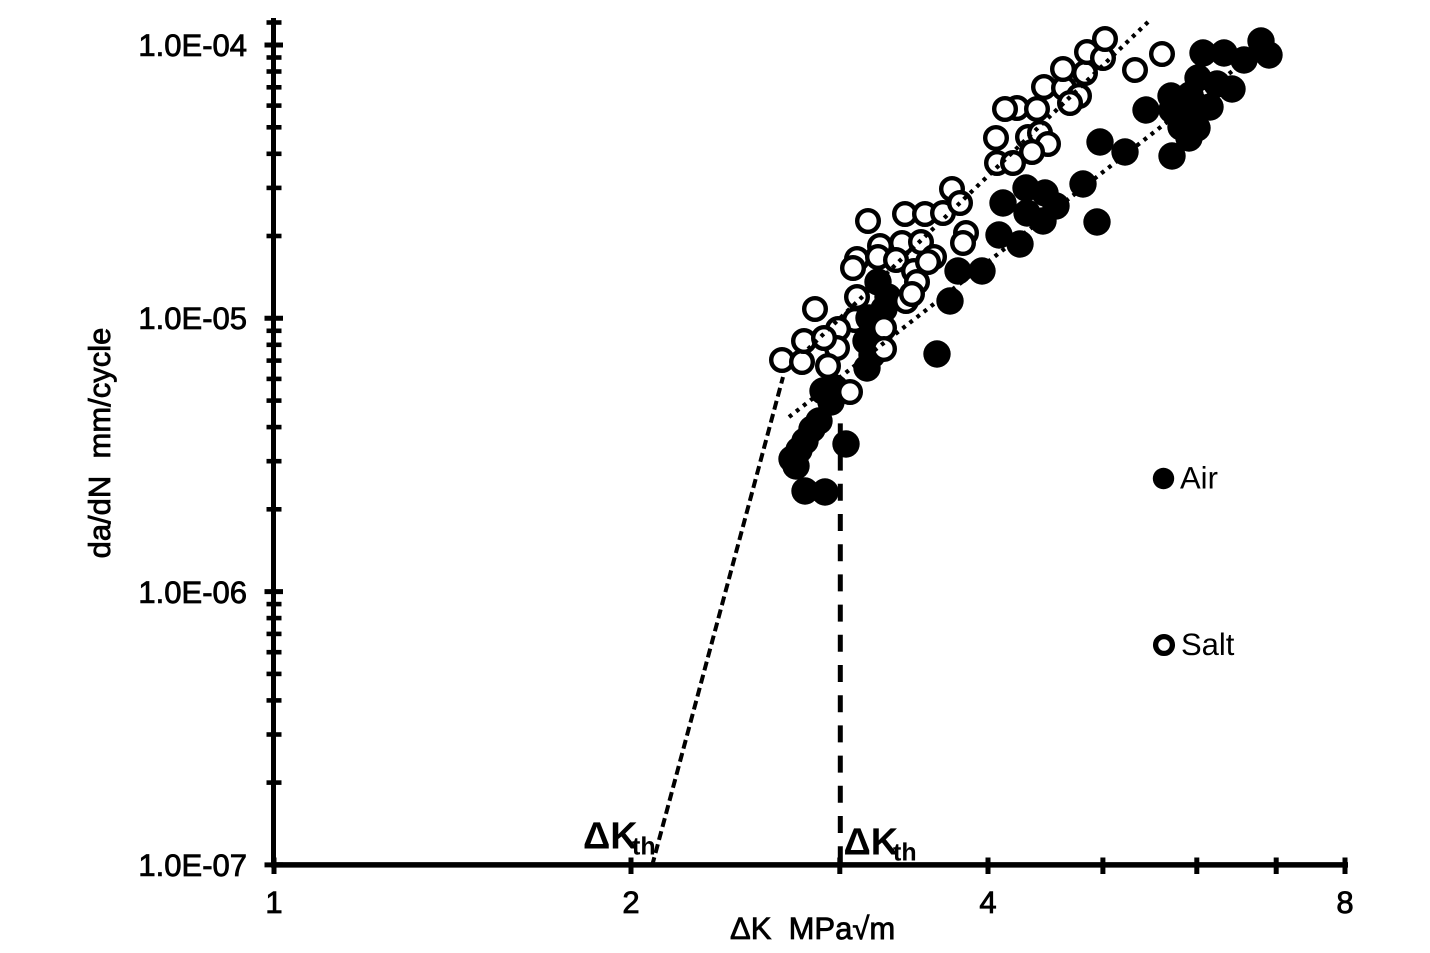 This screenshot has height=953, width=1430. What do you see at coordinates (99, 443) in the screenshot?
I see `svg-text: da/dN mm/cycle` at bounding box center [99, 443].